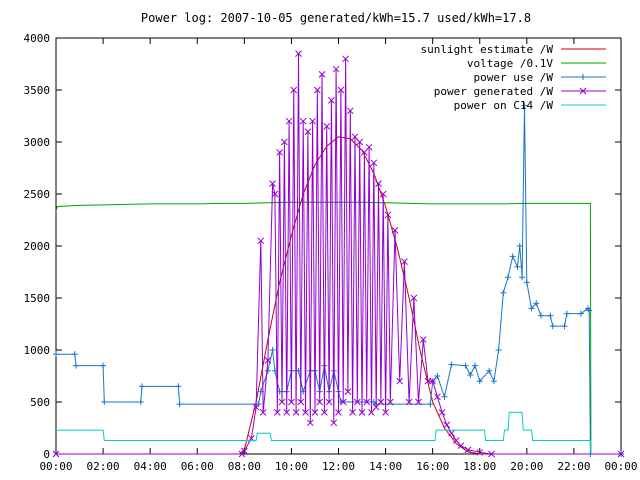  I want to click on y-tick-label: 3000, so click(37, 142).